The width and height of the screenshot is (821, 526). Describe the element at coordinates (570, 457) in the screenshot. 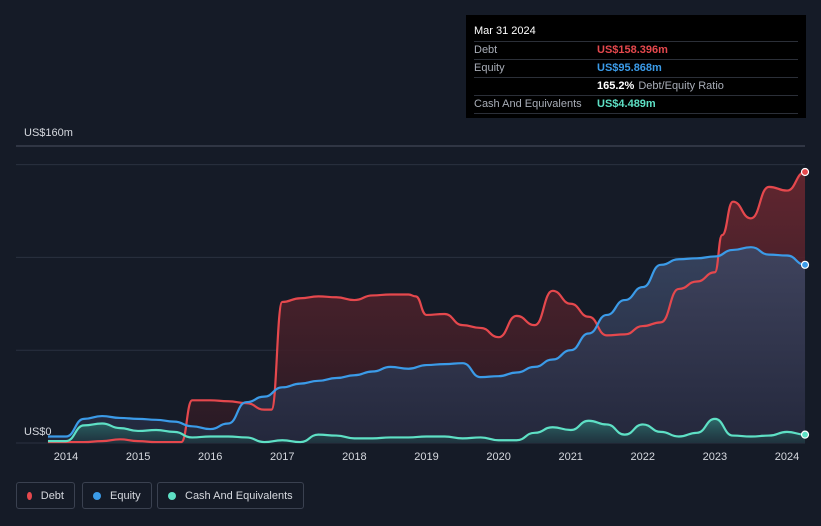

I see `x-tick-label: 2021` at that location.